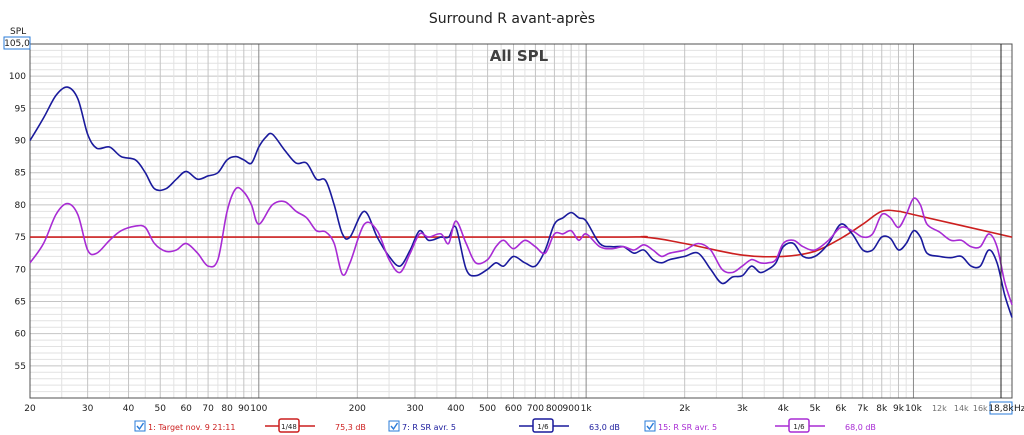  I want to click on legend-value: 68,0 dB, so click(860, 427).